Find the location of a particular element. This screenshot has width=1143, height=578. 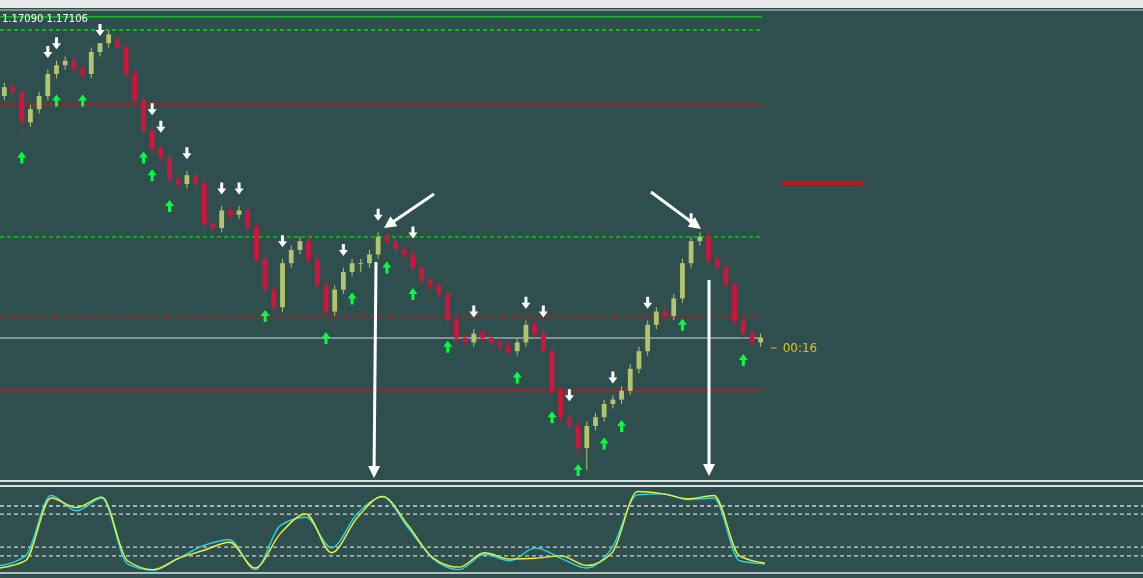

text: 1.17090 1.17106 is located at coordinates (45, 18).